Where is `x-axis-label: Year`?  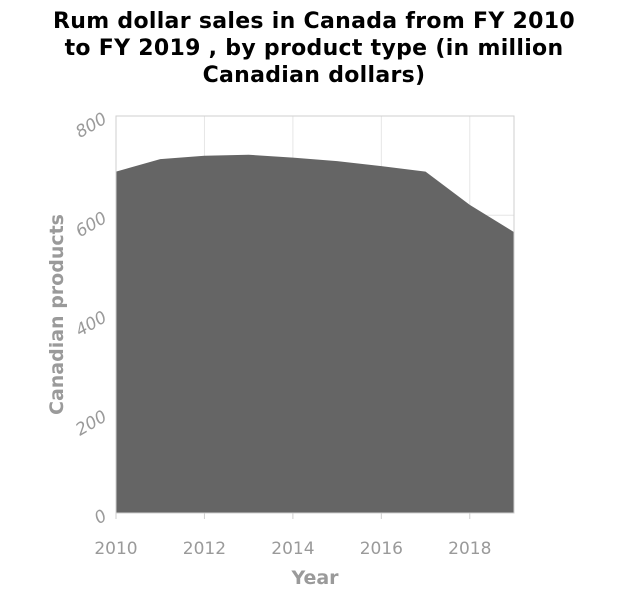 x-axis-label: Year is located at coordinates (314, 578).